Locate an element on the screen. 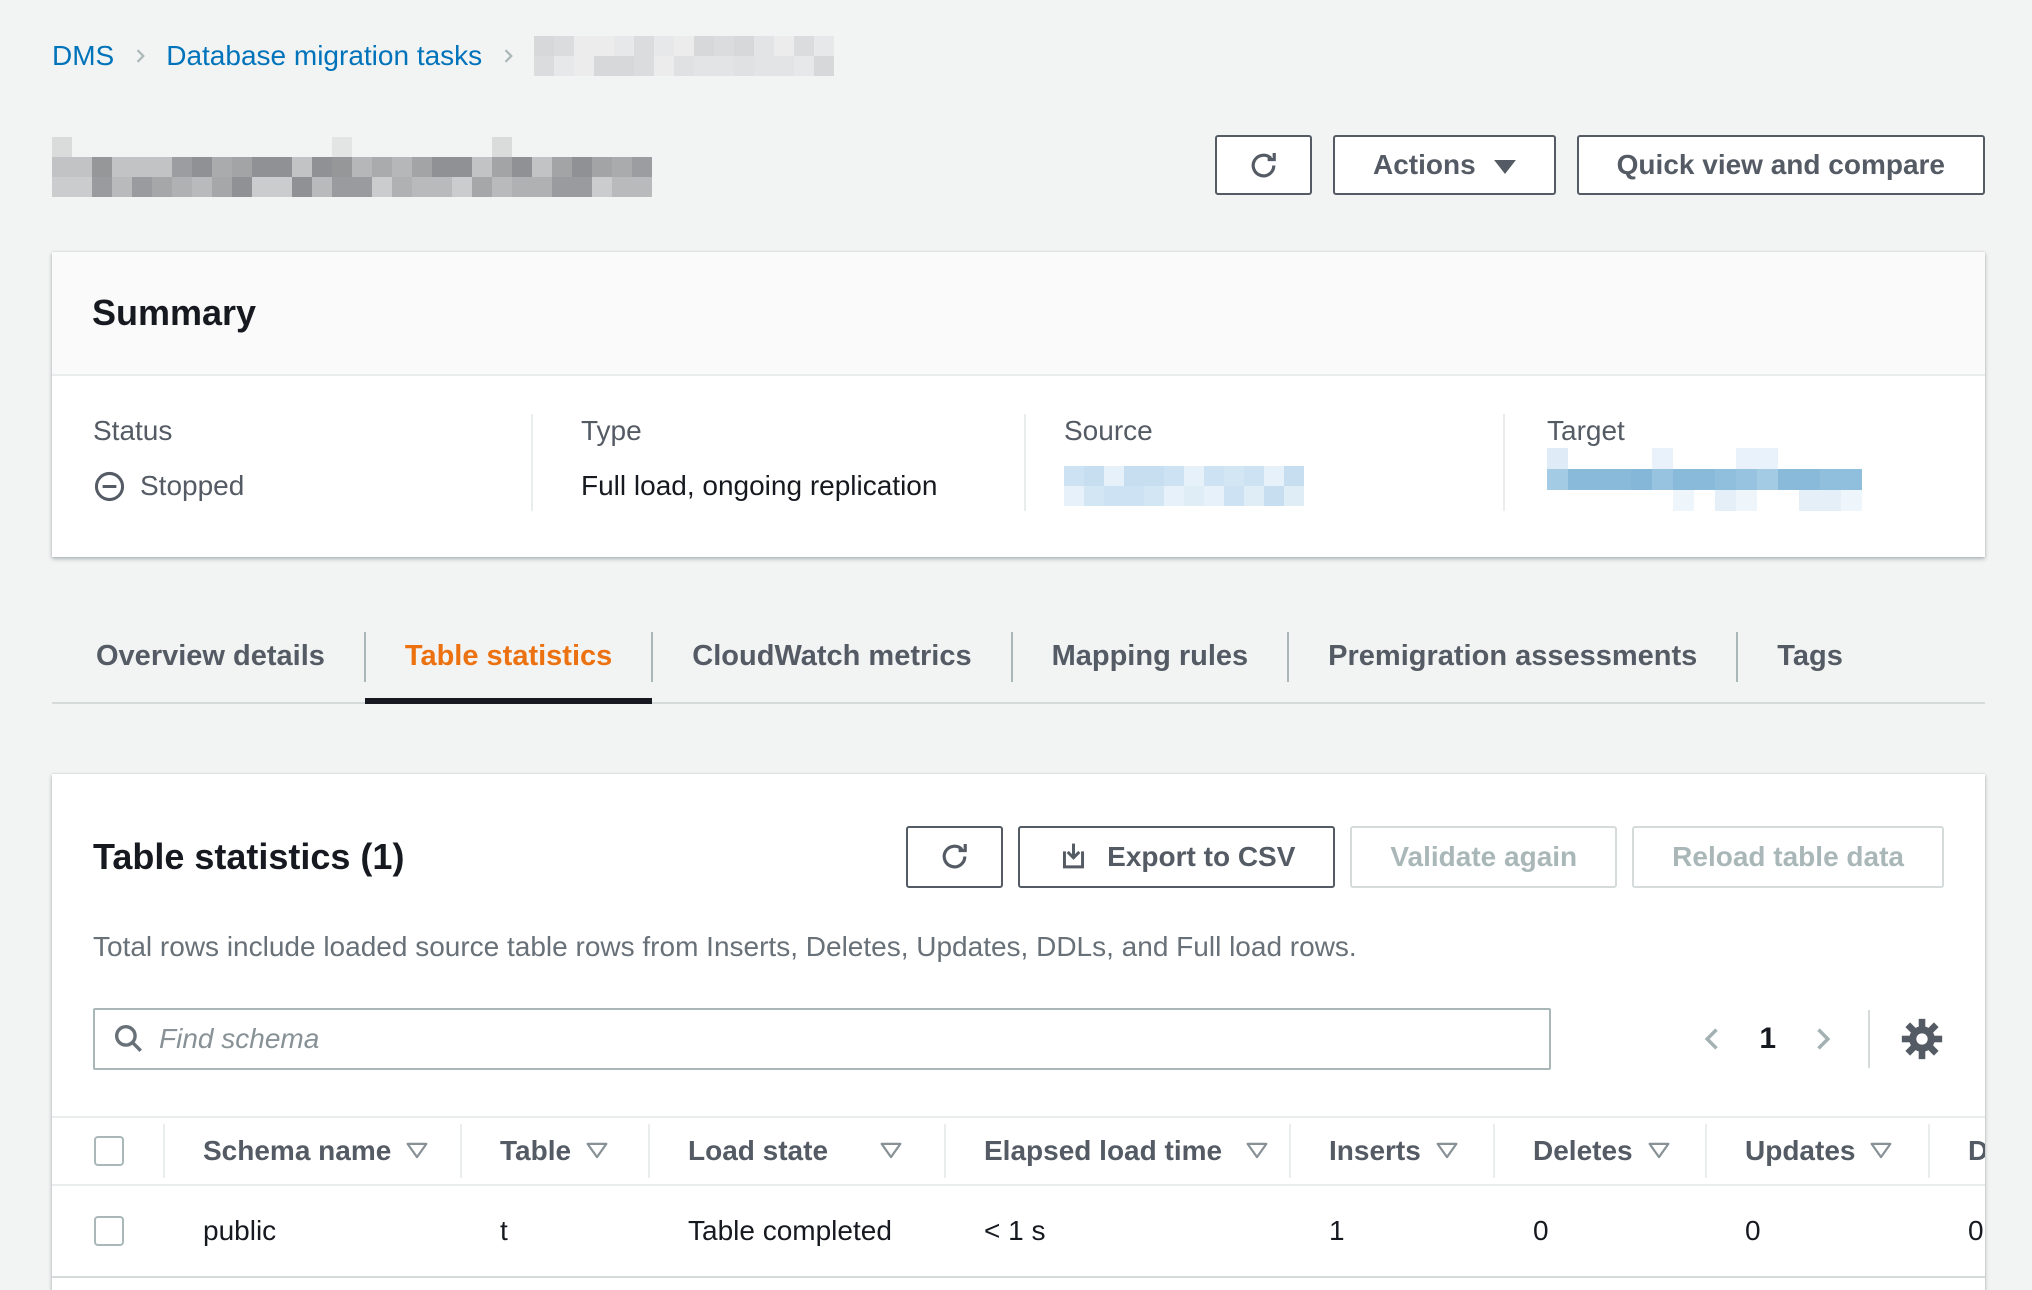  refresh-button is located at coordinates (1263, 165).